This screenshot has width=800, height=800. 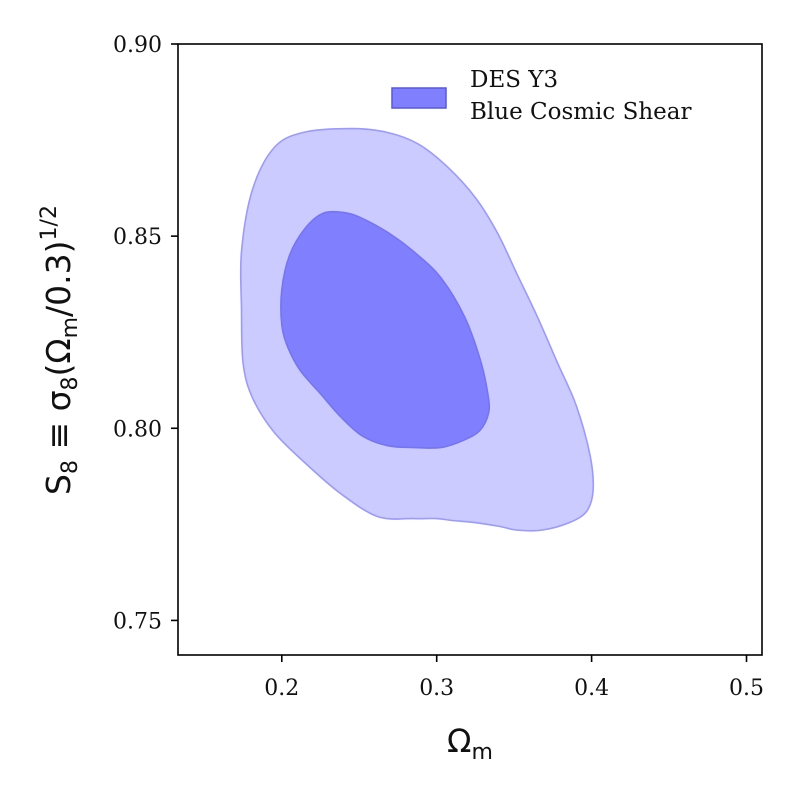 I want to click on legend-entry-line1: DES Y3, so click(x=514, y=80).